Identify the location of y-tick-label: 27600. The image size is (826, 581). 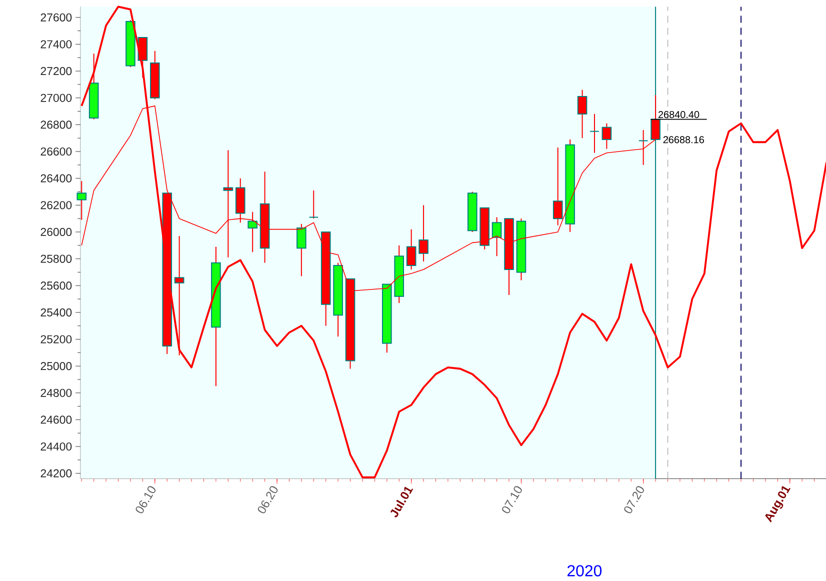
(56, 17).